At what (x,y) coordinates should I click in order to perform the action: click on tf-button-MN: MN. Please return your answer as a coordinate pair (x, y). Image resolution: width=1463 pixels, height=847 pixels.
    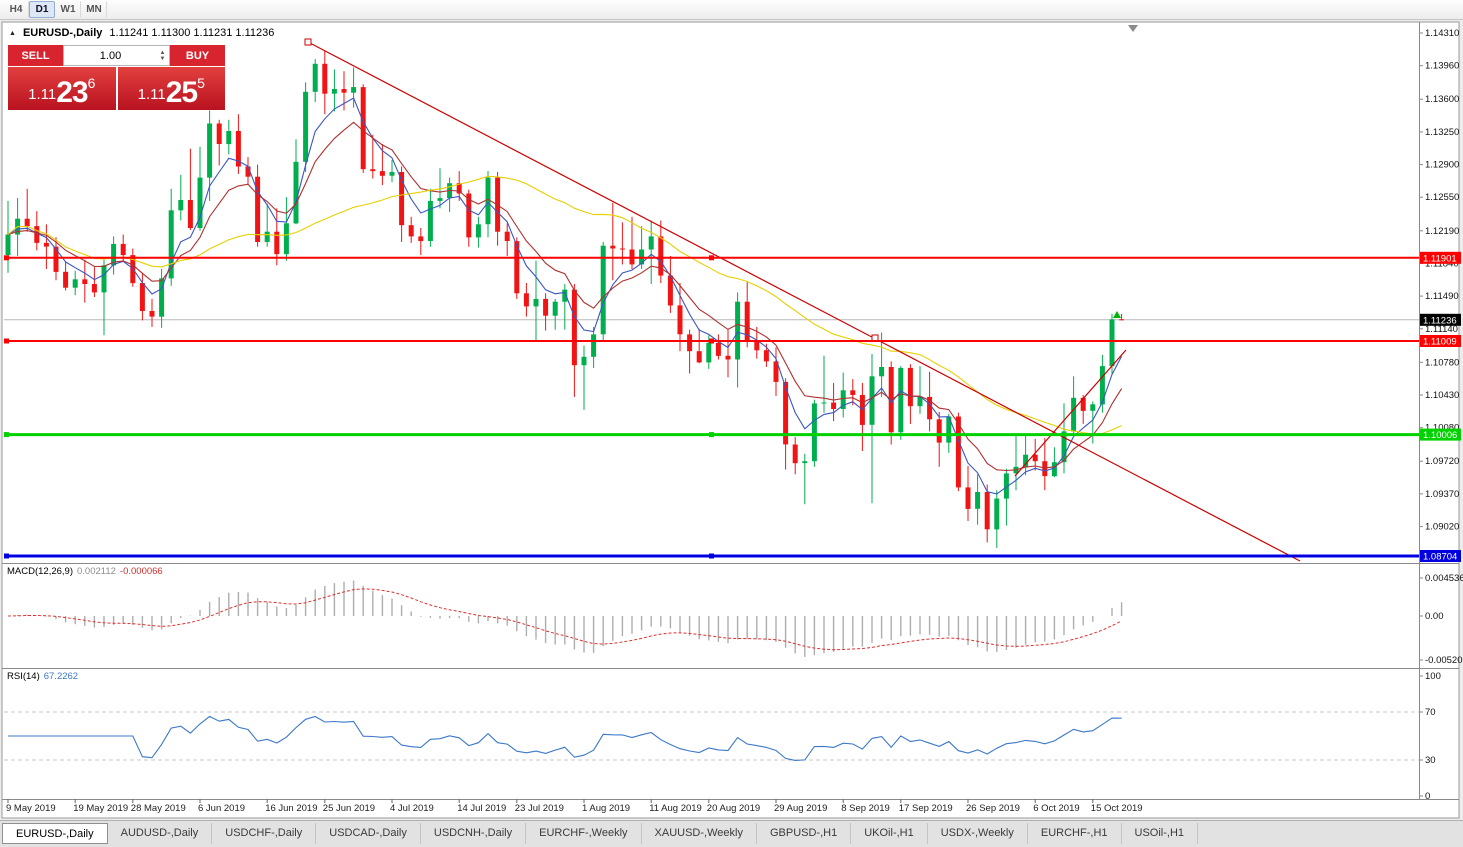
    Looking at the image, I should click on (94, 9).